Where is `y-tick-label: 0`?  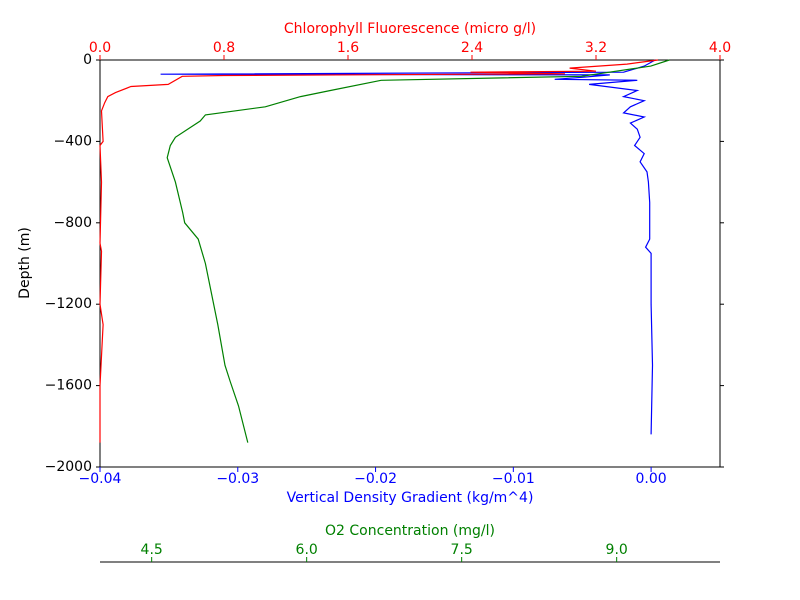 y-tick-label: 0 is located at coordinates (87, 60).